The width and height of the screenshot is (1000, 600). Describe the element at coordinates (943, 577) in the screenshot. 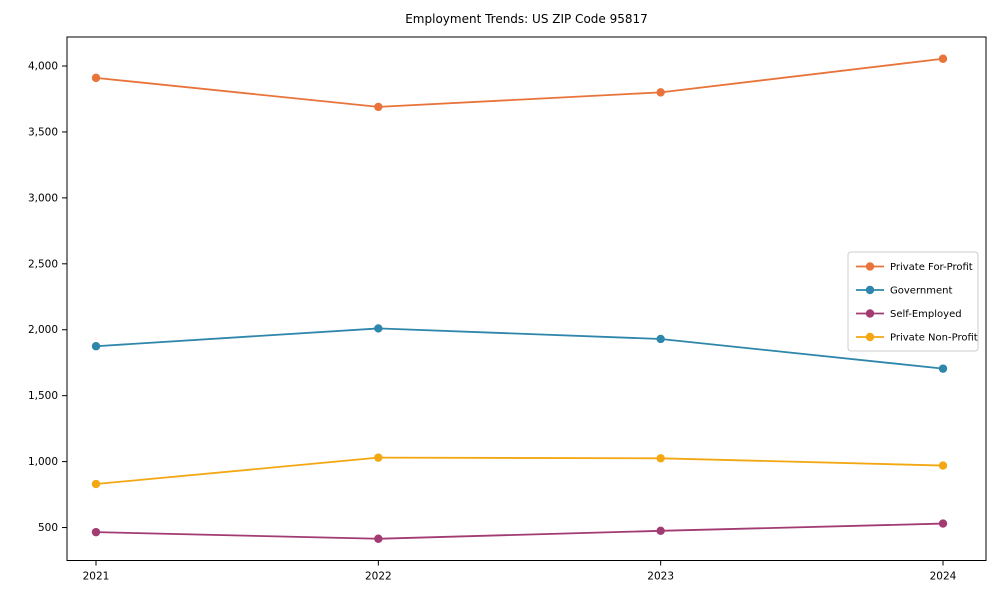

I see `x-tick-label: 2024` at that location.